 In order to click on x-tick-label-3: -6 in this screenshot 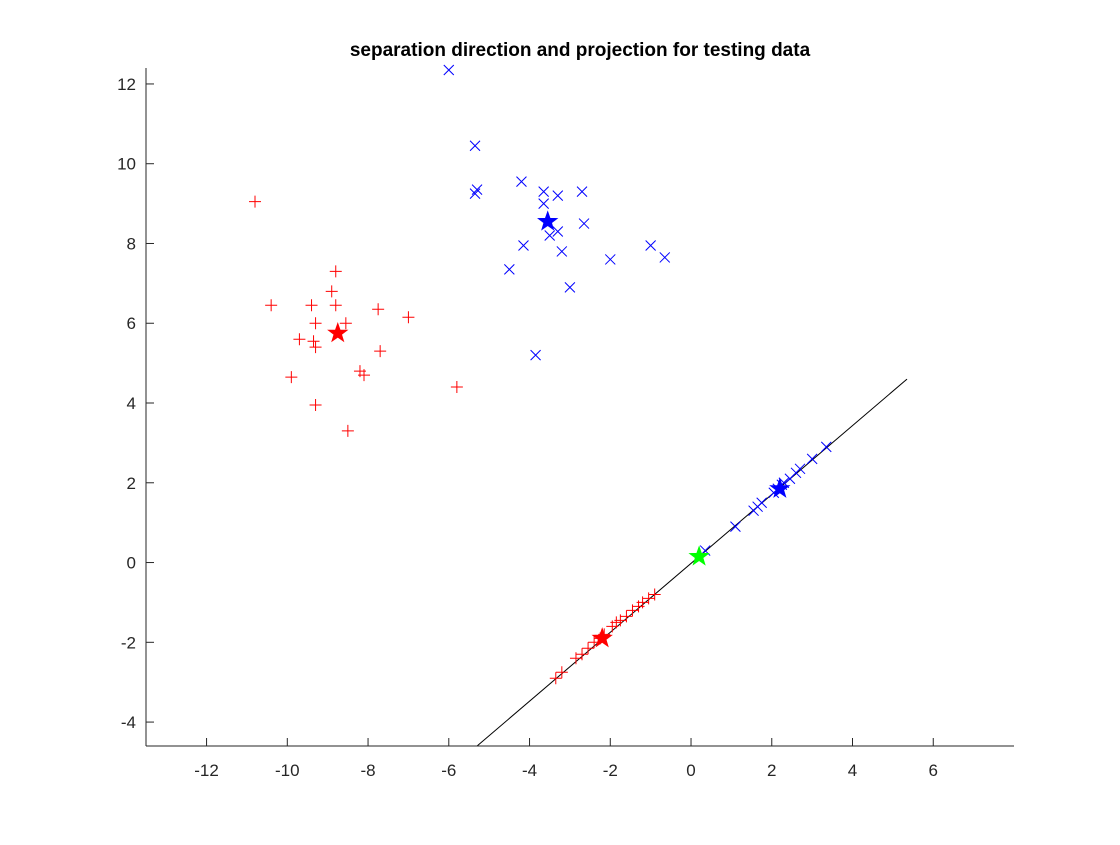, I will do `click(448, 770)`.